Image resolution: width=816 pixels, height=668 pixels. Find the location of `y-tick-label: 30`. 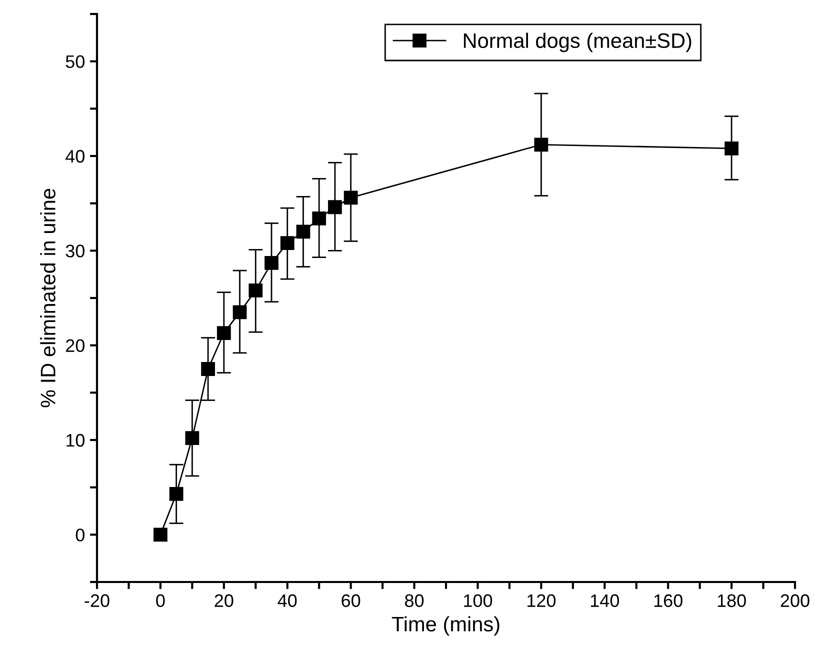

y-tick-label: 30 is located at coordinates (75, 251).